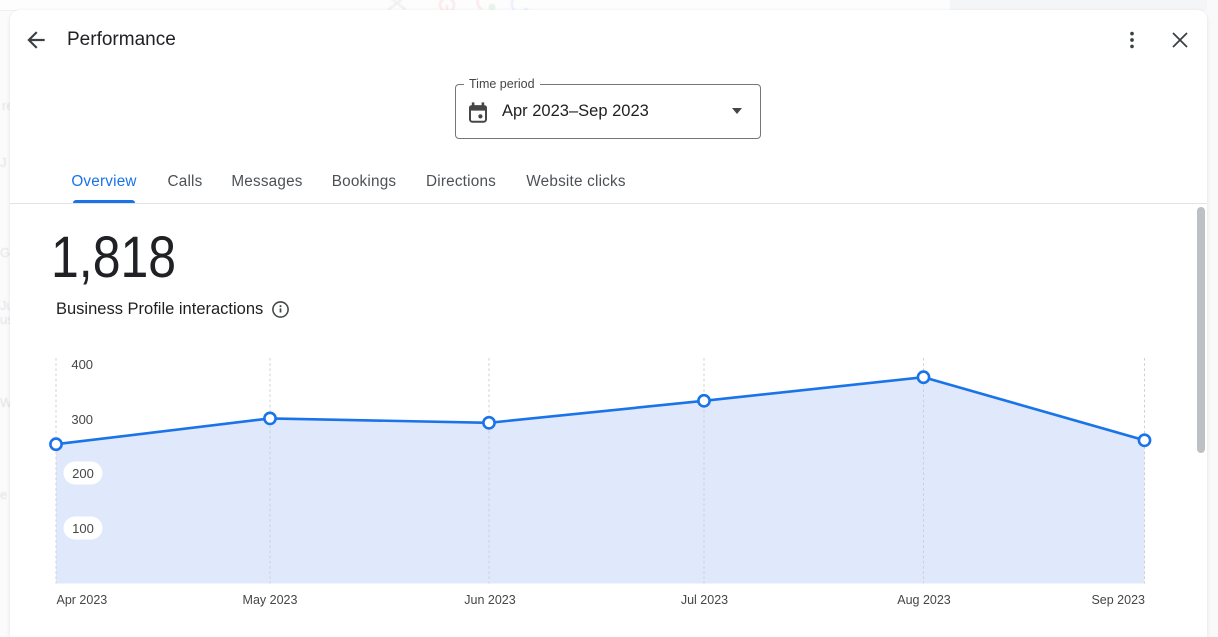  Describe the element at coordinates (270, 600) in the screenshot. I see `svg-text: May 2023` at that location.